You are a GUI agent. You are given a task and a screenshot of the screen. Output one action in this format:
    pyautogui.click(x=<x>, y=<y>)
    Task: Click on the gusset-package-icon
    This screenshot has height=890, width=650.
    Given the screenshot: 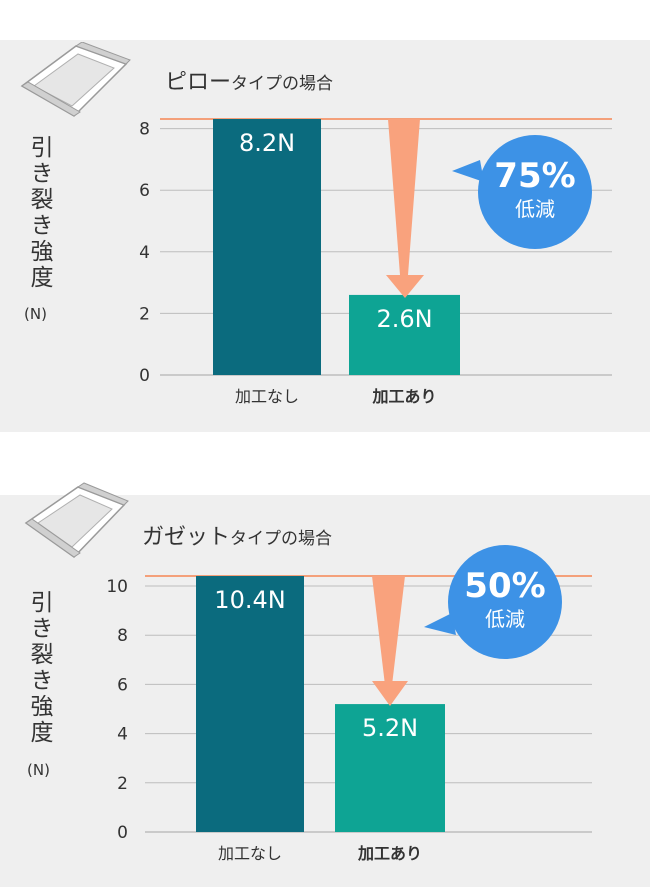 What is the action you would take?
    pyautogui.click(x=76, y=520)
    